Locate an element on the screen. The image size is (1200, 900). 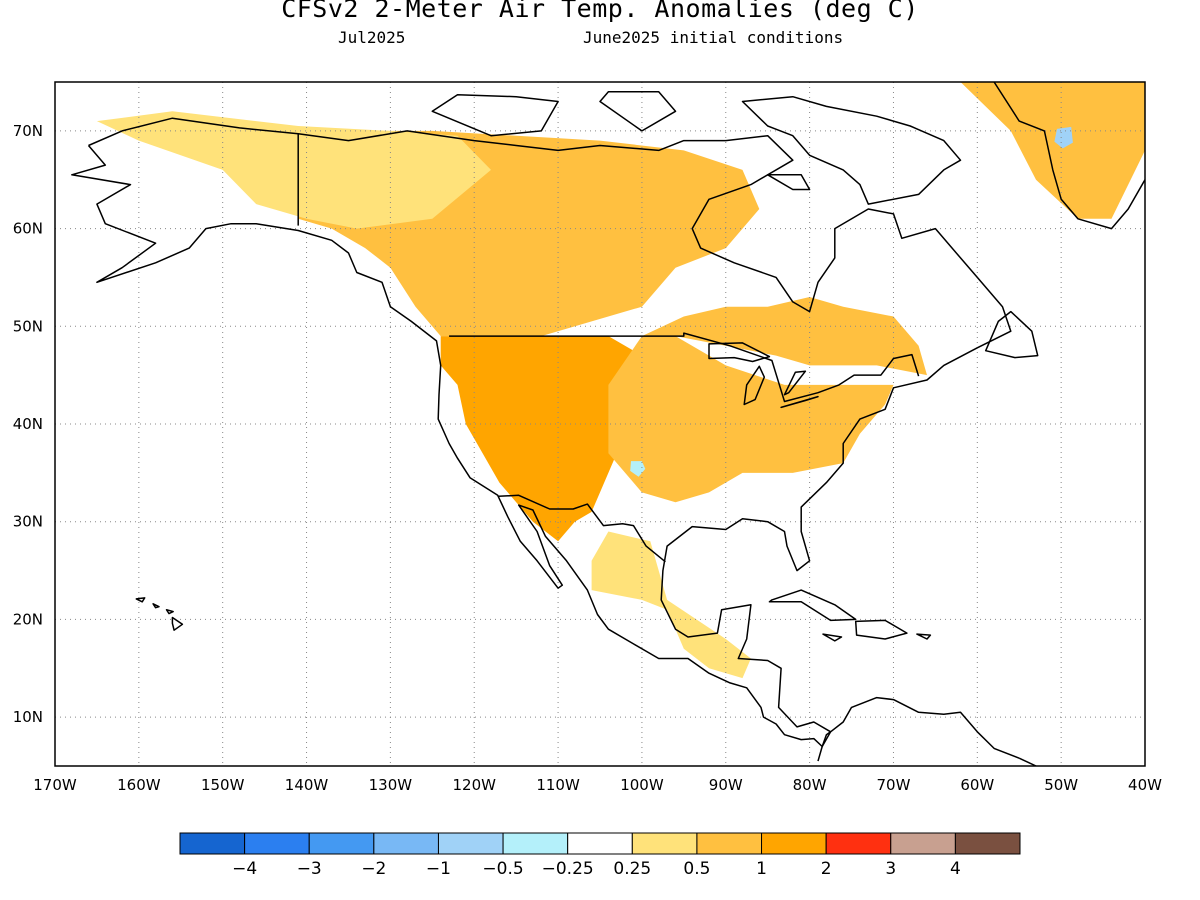
lake-superior is located at coordinates (739, 352).